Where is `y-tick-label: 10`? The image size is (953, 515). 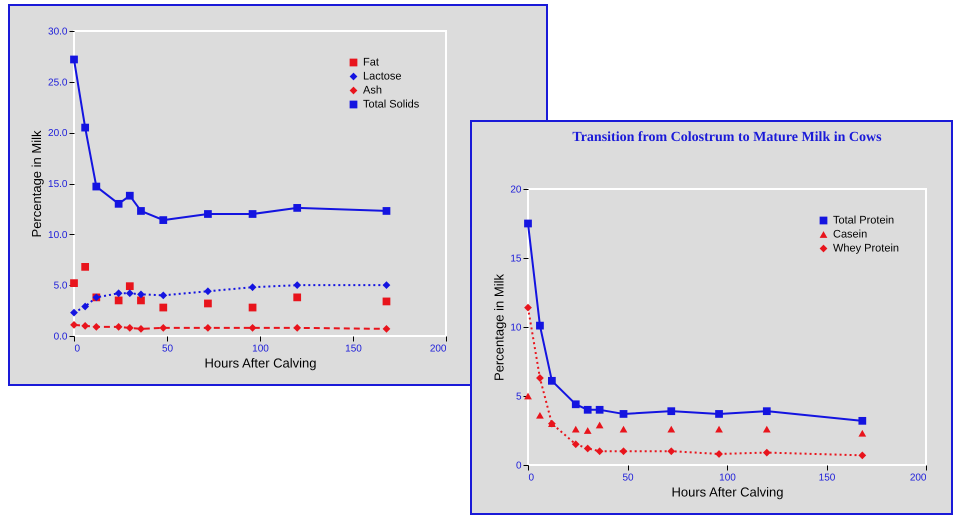 y-tick-label: 10 is located at coordinates (516, 328).